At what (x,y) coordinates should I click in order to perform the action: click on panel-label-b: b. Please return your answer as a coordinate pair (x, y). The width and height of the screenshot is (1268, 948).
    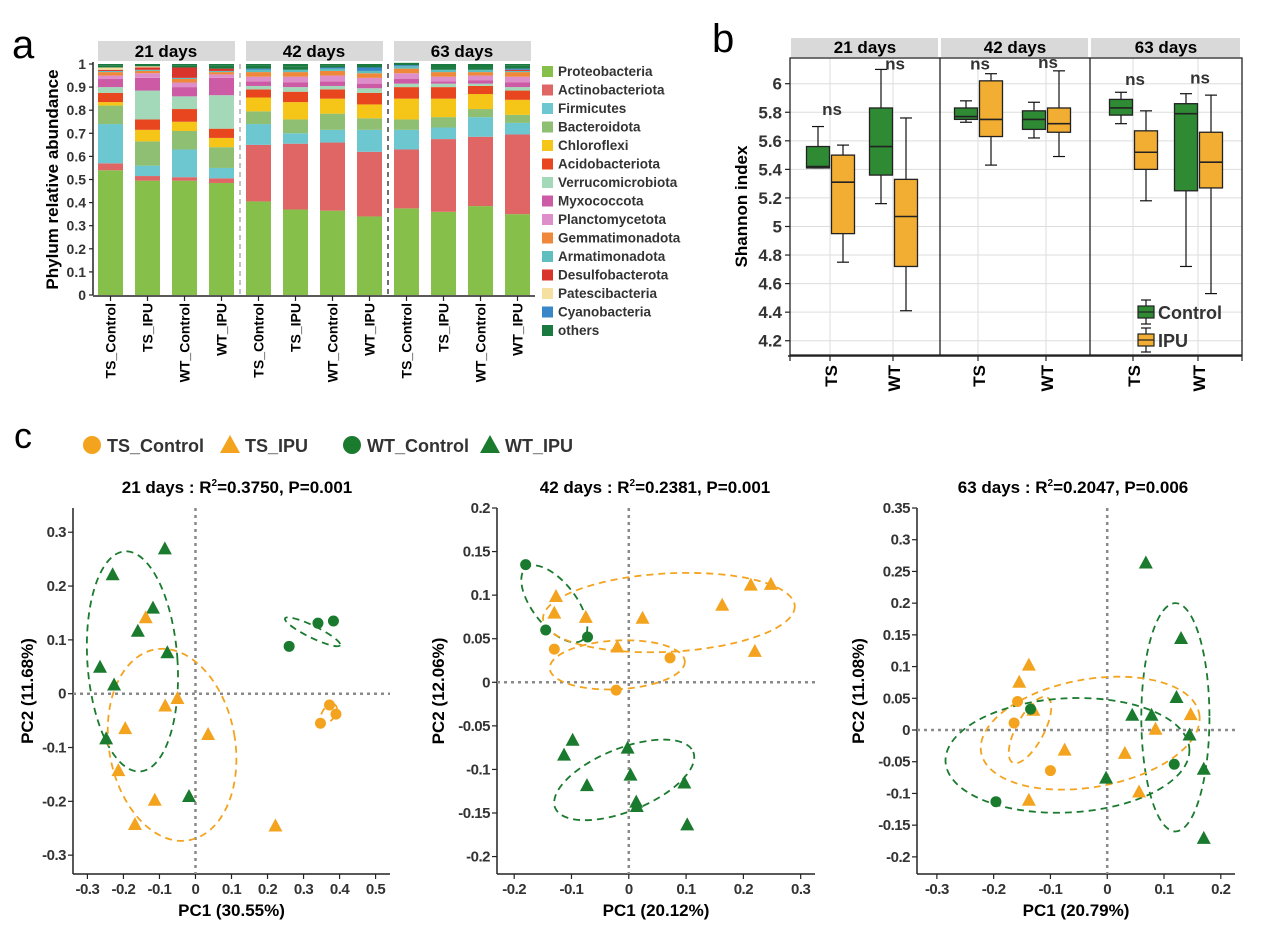
    Looking at the image, I should click on (723, 39).